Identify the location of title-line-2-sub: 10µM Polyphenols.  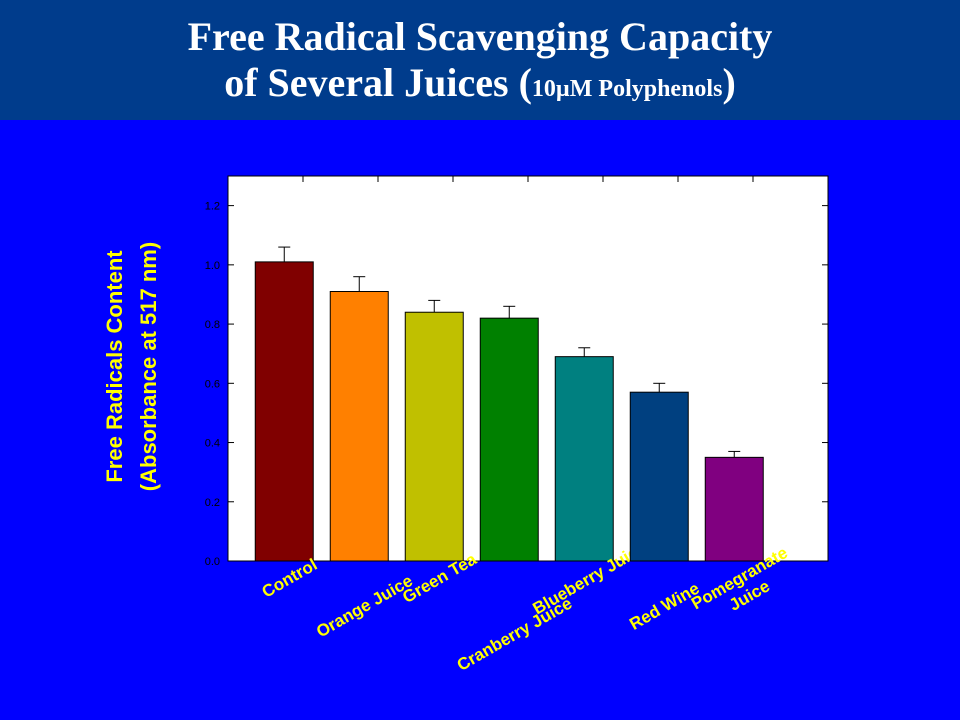
(627, 89).